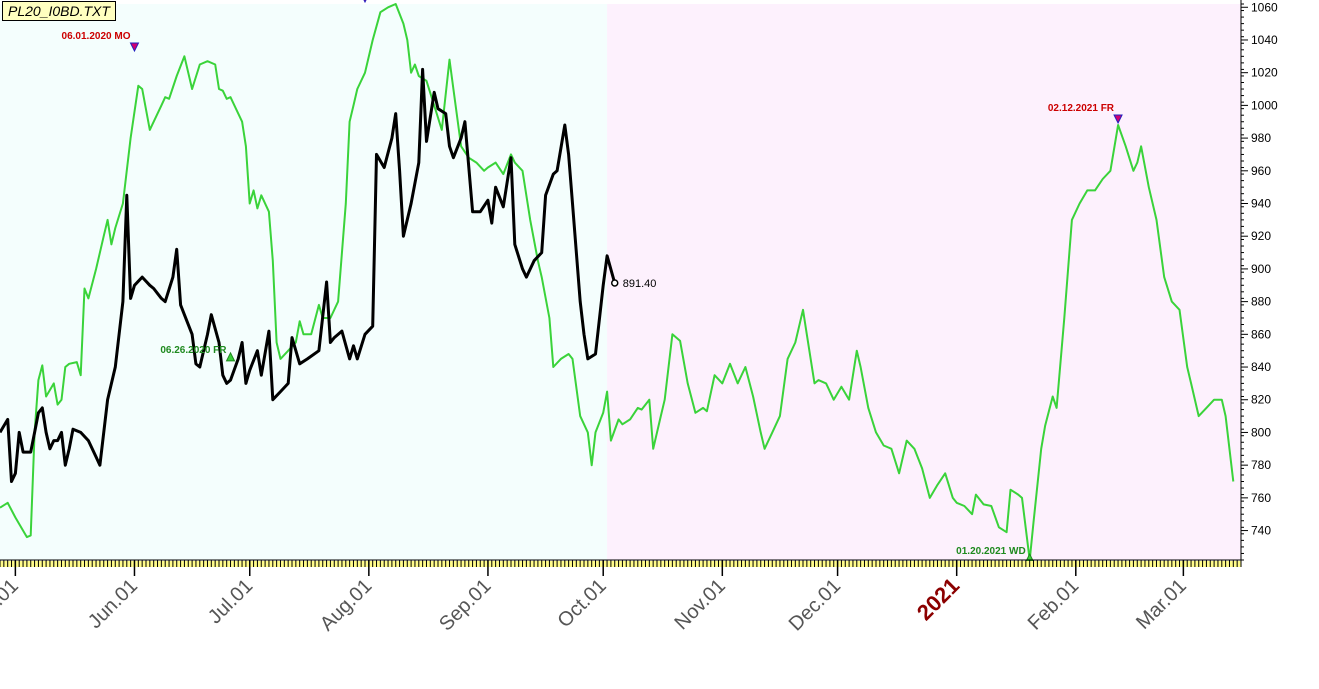 This screenshot has width=1319, height=689. Describe the element at coordinates (614, 283) in the screenshot. I see `last-value-marker` at that location.